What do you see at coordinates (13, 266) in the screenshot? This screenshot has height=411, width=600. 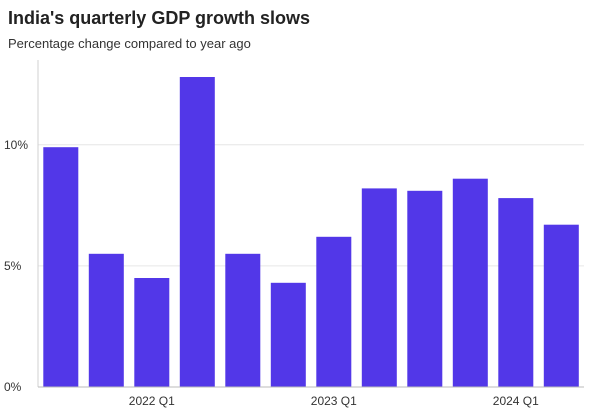 I see `y-tick-label: 5%` at bounding box center [13, 266].